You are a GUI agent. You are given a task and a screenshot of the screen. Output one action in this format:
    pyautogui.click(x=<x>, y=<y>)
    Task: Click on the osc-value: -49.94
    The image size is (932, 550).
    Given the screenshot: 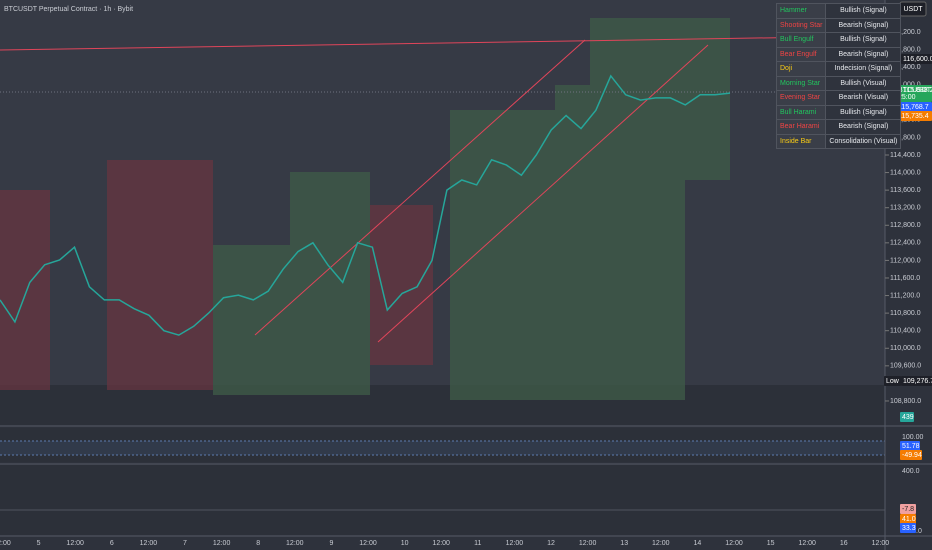 What is the action you would take?
    pyautogui.click(x=912, y=455)
    